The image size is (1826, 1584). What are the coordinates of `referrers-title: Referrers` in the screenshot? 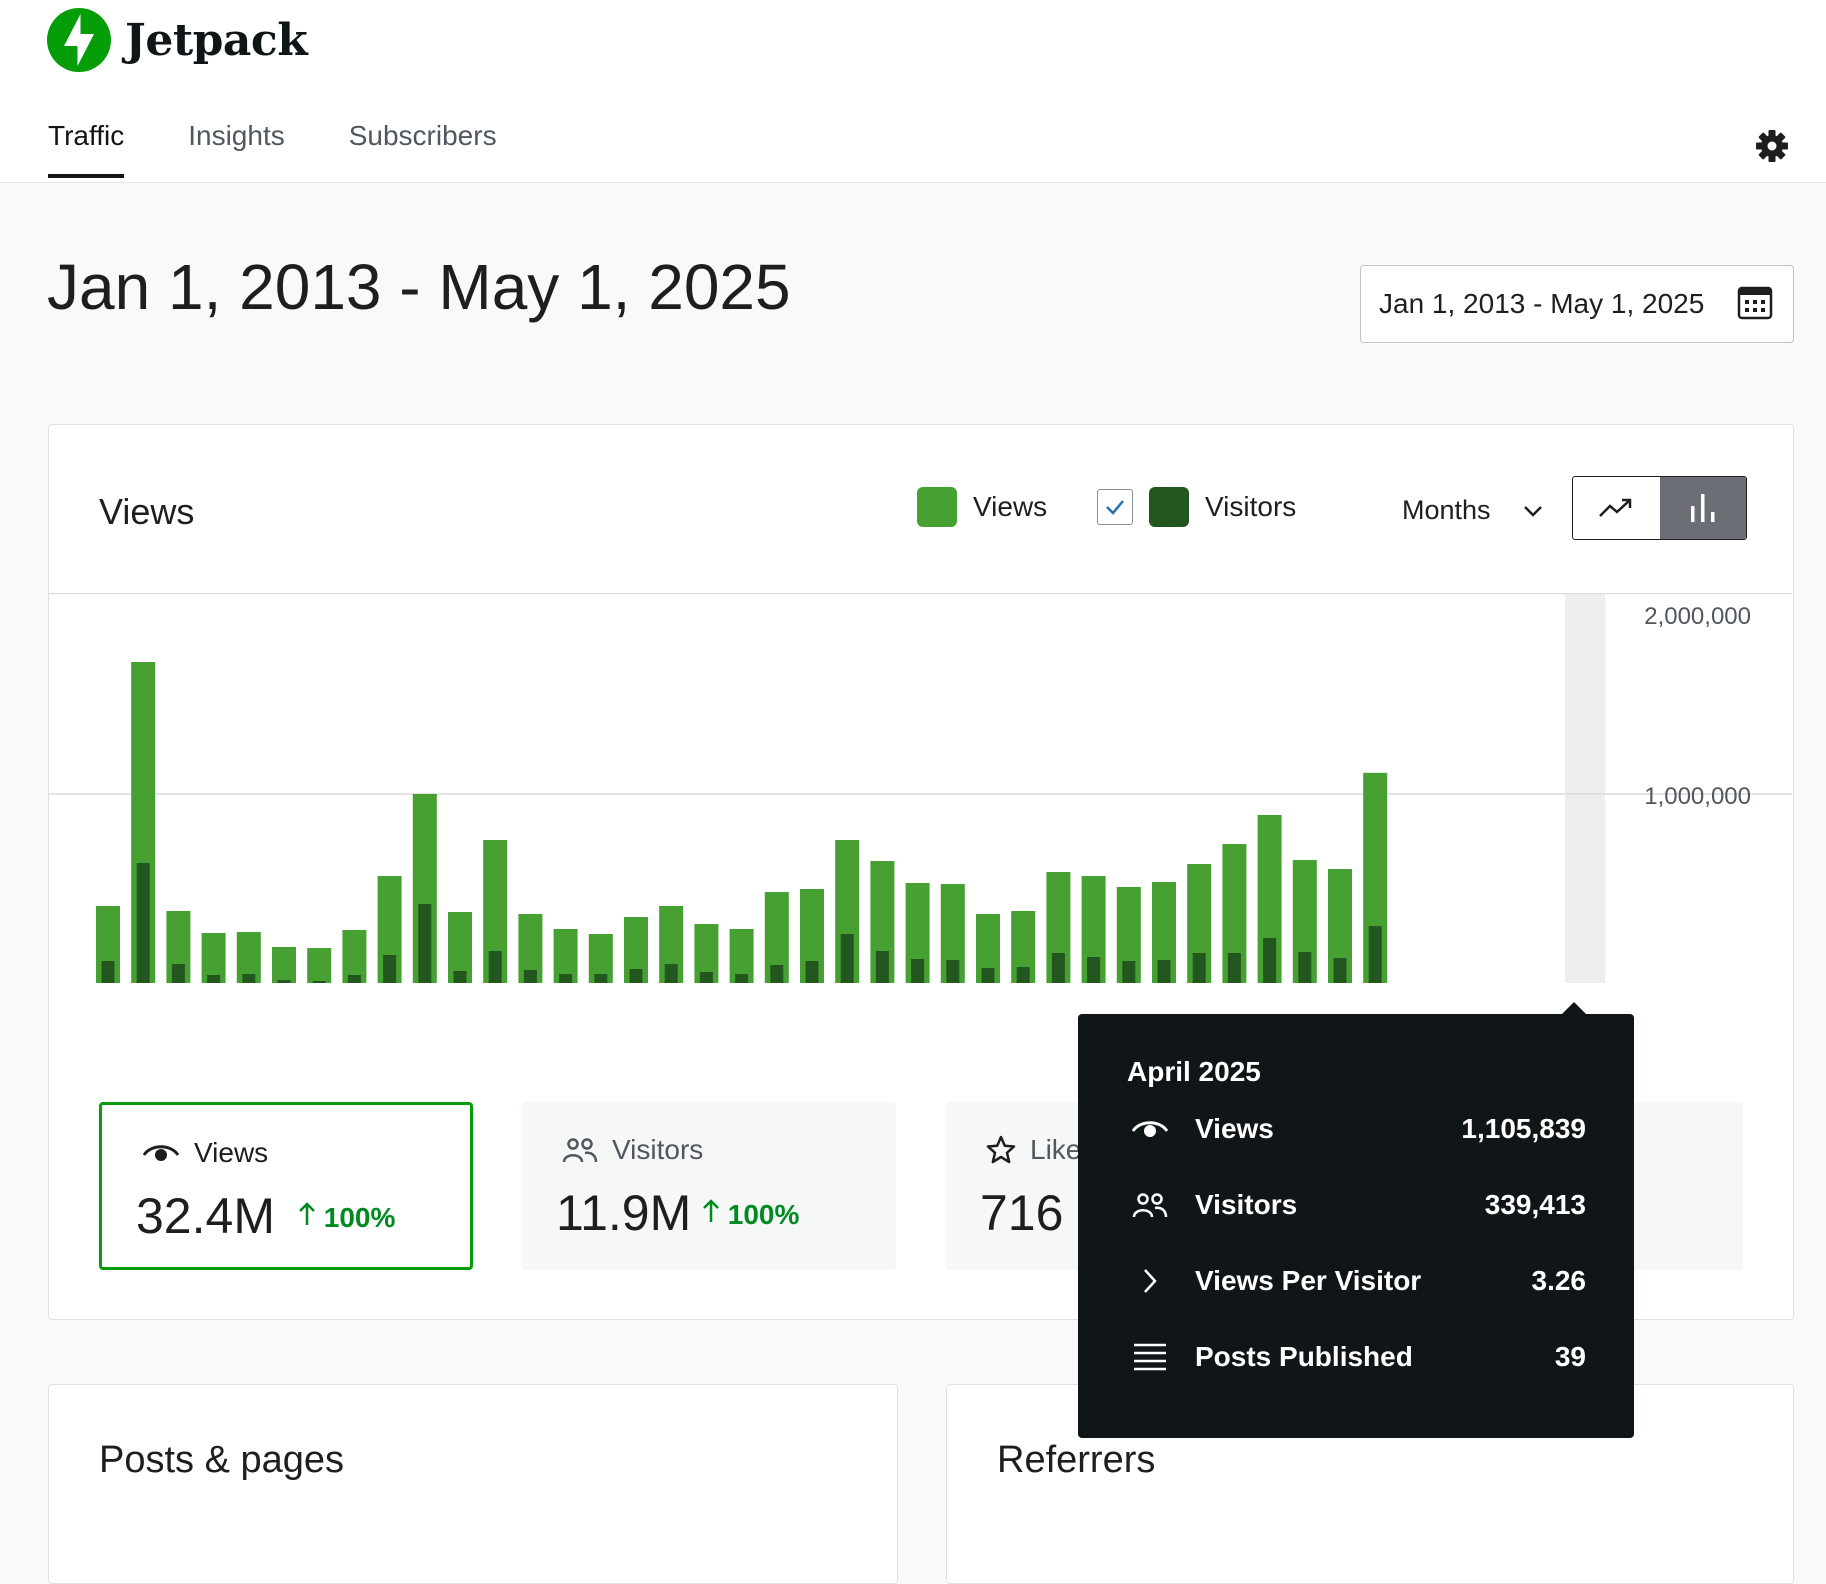 It's located at (1076, 1460).